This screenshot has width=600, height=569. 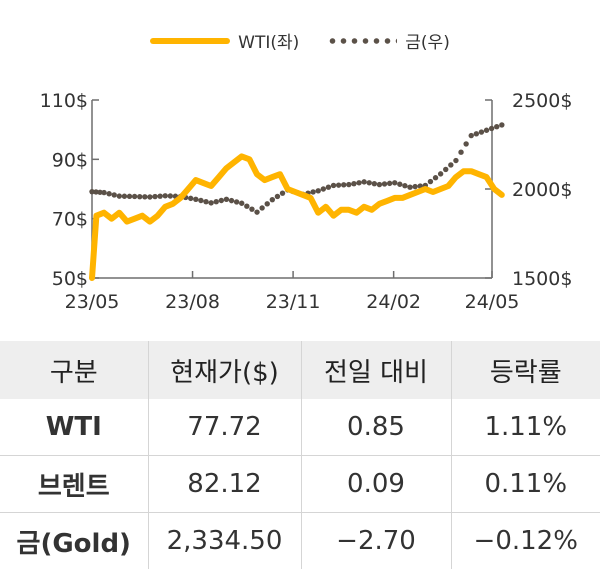 What do you see at coordinates (224, 370) in the screenshot?
I see `header-price: 현재가($)` at bounding box center [224, 370].